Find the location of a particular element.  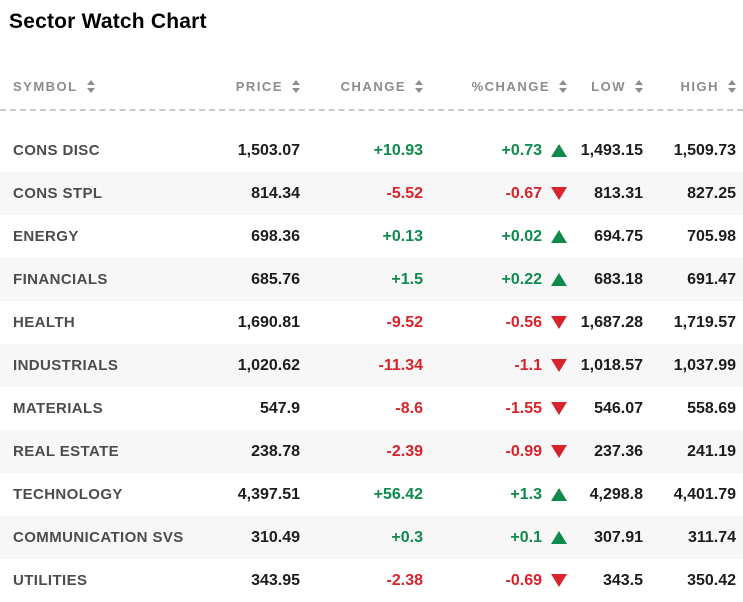

low-cell: 343.5 is located at coordinates (622, 580).